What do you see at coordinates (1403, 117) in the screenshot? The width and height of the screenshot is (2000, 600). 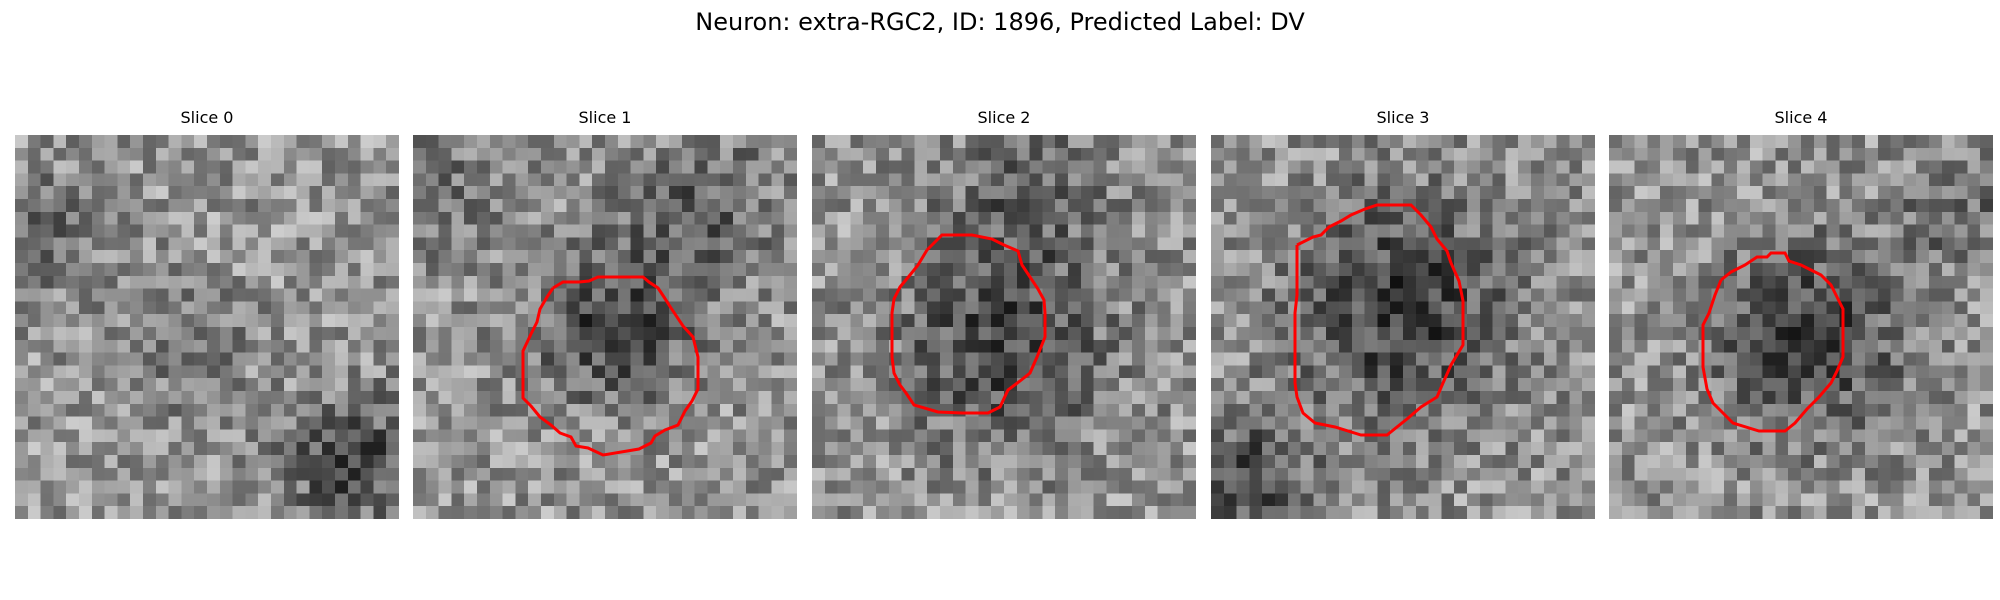 I see `slice-title: Slice 3` at bounding box center [1403, 117].